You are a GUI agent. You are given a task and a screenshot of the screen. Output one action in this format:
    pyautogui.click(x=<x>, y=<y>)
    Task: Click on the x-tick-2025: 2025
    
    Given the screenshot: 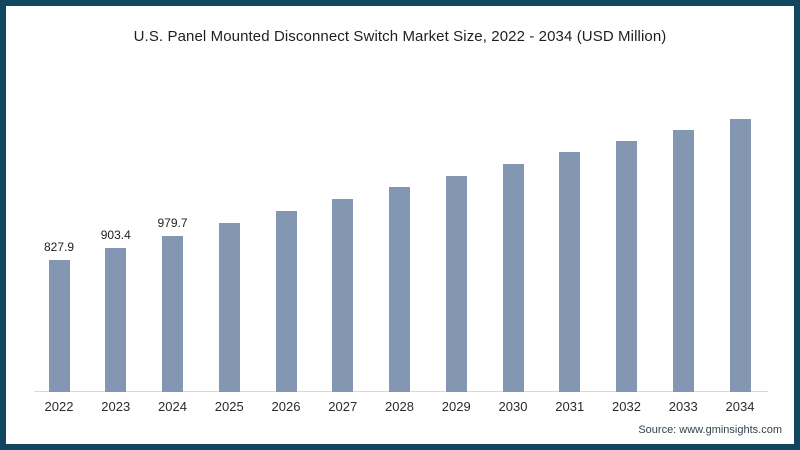 What is the action you would take?
    pyautogui.click(x=229, y=406)
    